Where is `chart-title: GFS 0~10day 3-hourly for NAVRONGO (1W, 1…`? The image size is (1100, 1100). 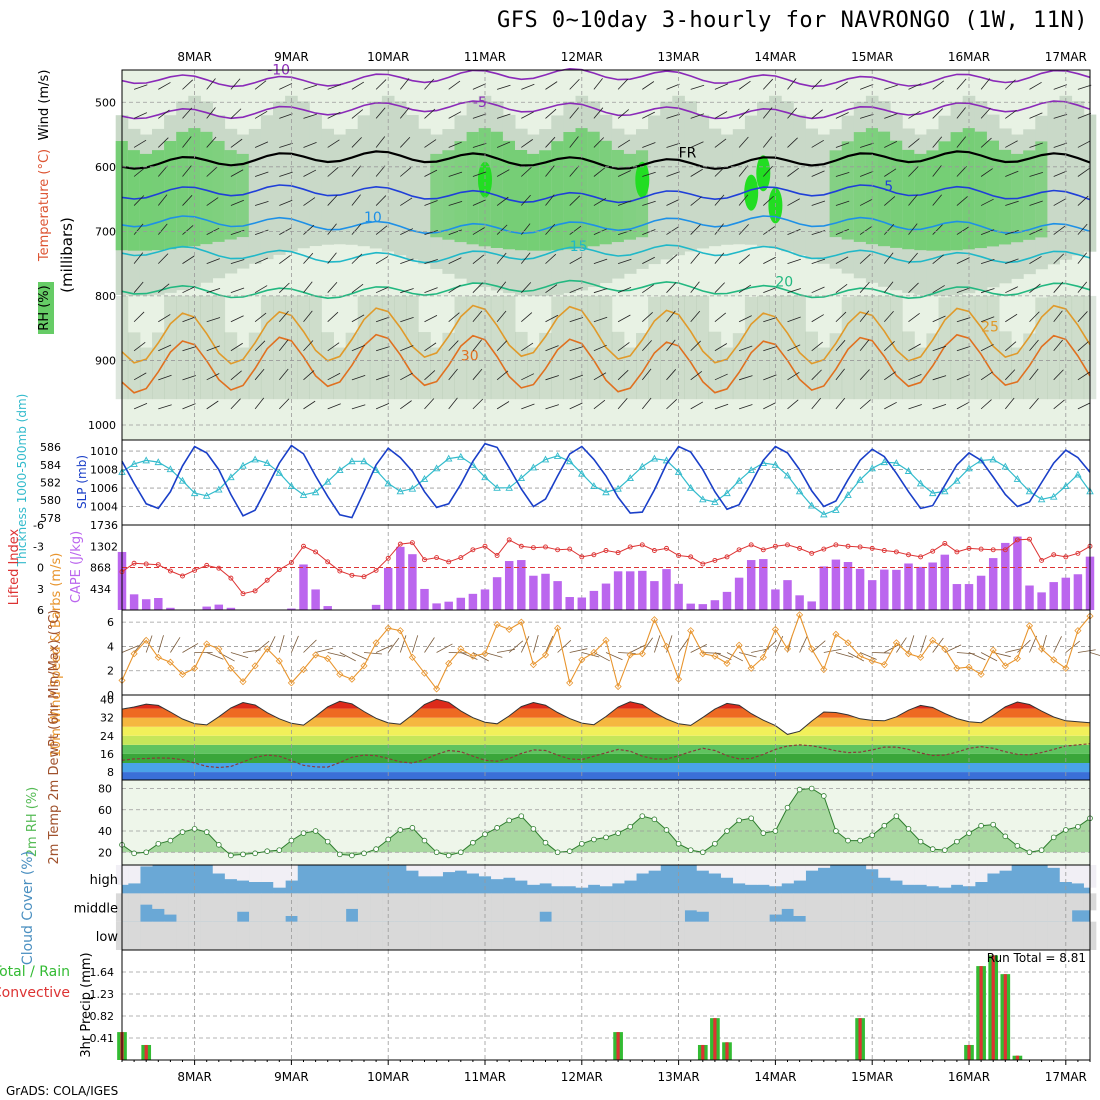
chart-title: GFS 0~10day 3-hourly for NAVRONGO (1W, 1… is located at coordinates (792, 20).